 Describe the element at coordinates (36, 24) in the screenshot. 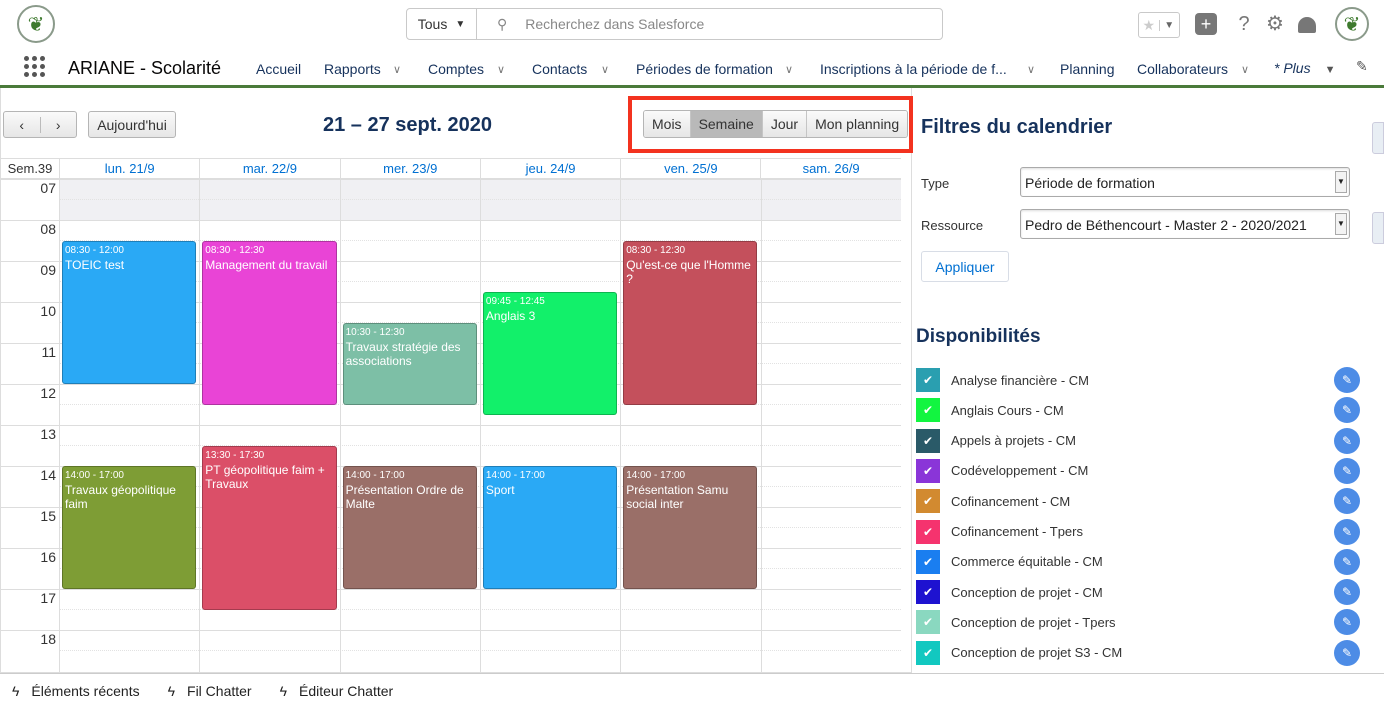

I see `org-logo: ❦` at that location.